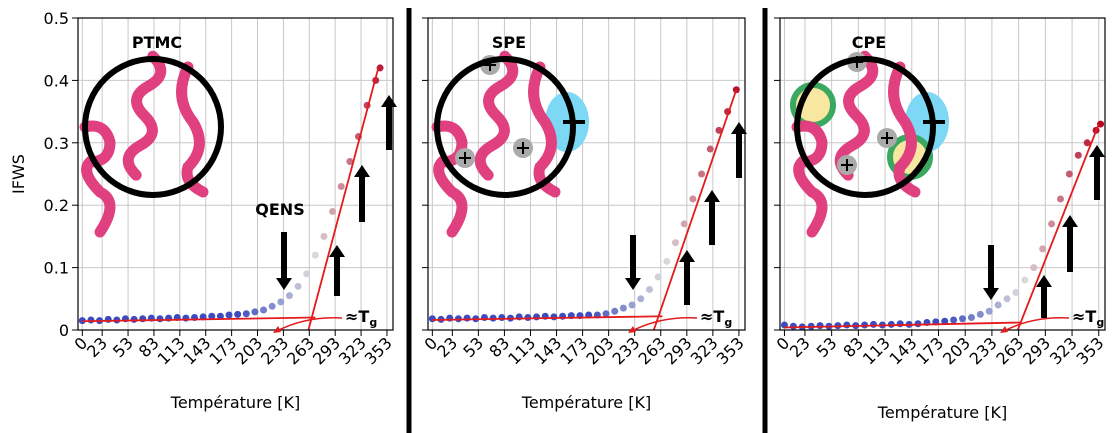  Describe the element at coordinates (97, 347) in the screenshot. I see `x-tick-label: 23` at that location.